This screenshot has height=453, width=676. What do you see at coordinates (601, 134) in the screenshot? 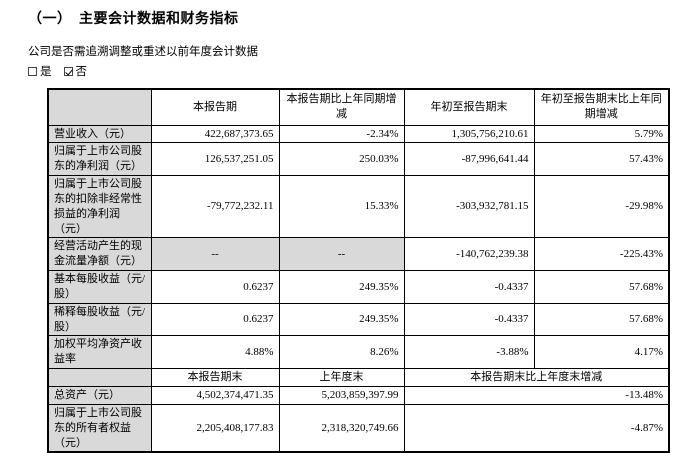
I see `value-cell: 5.79%` at bounding box center [601, 134].